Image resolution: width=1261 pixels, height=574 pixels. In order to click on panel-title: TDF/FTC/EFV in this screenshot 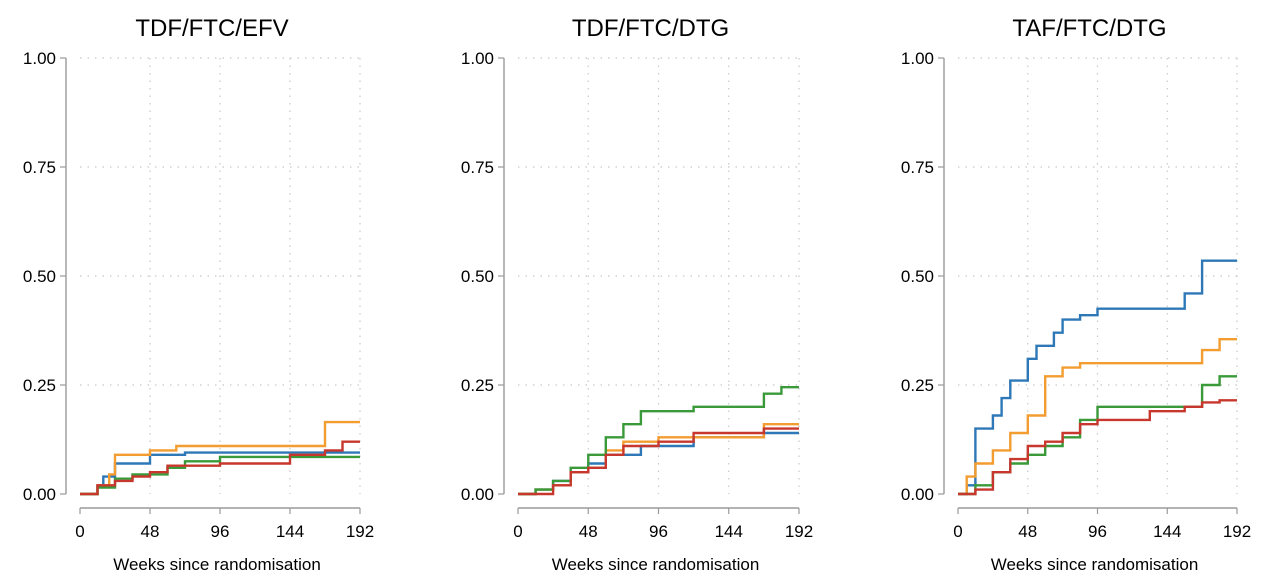, I will do `click(211, 28)`.